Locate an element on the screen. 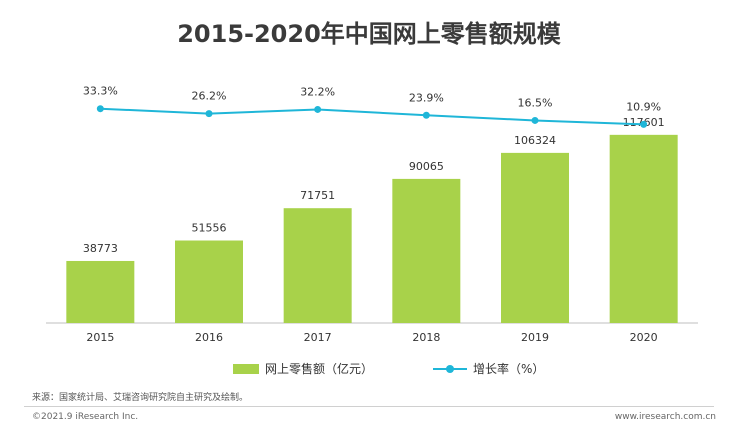 The width and height of the screenshot is (738, 447). legend-bar-label: 网上零售额（亿元） is located at coordinates (319, 369).